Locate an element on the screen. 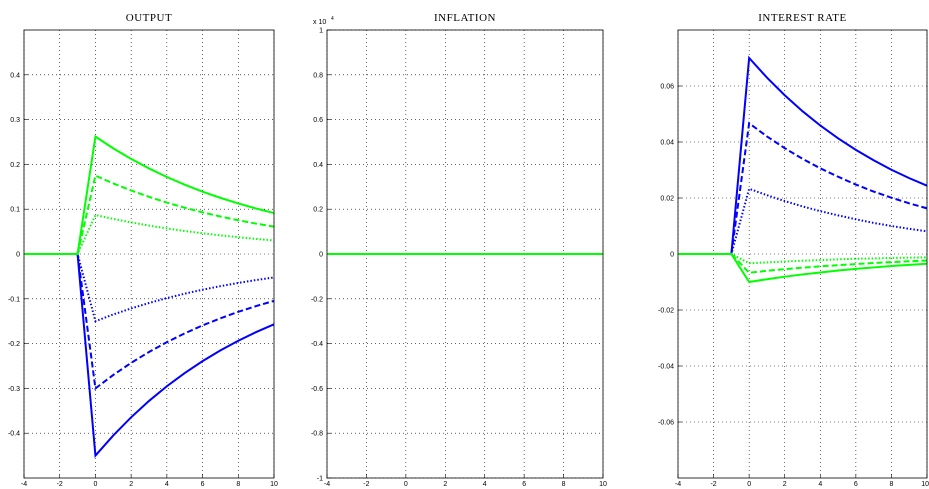 The width and height of the screenshot is (929, 489). chart-title: OUTPUT is located at coordinates (149, 18).